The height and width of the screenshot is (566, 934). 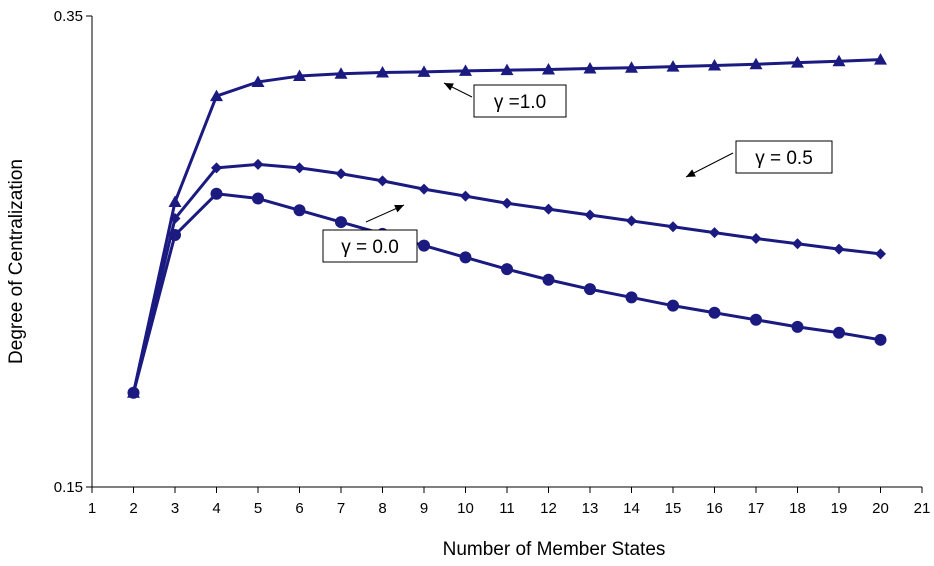 I want to click on x-tick-label: 10, so click(x=465, y=508).